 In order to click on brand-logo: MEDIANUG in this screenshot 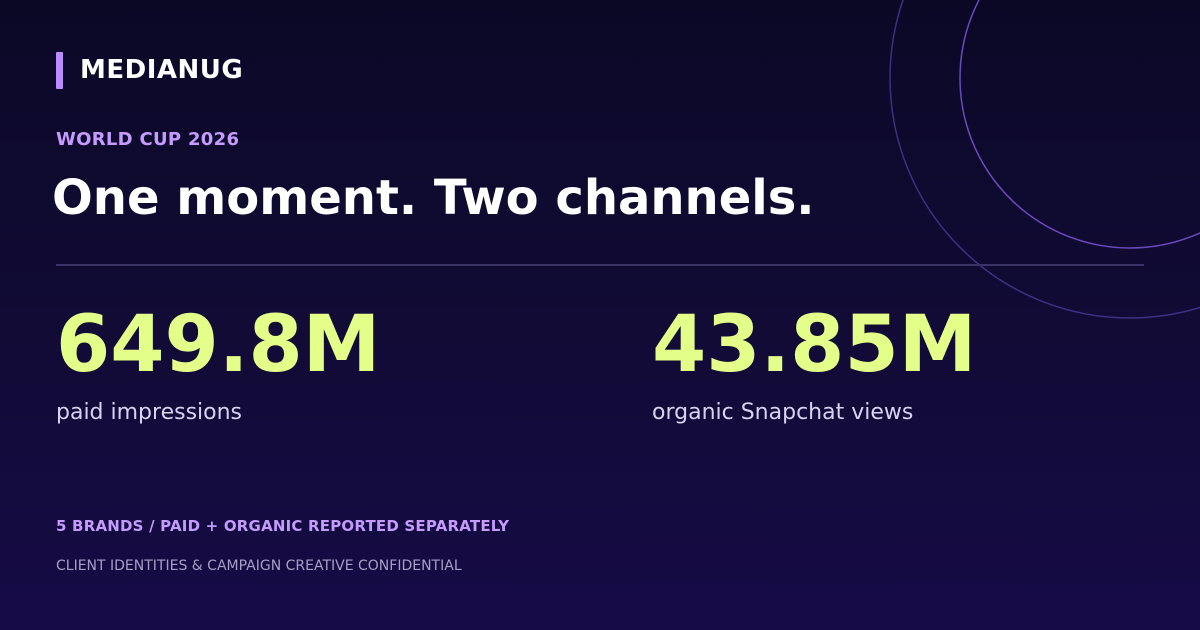, I will do `click(149, 70)`.